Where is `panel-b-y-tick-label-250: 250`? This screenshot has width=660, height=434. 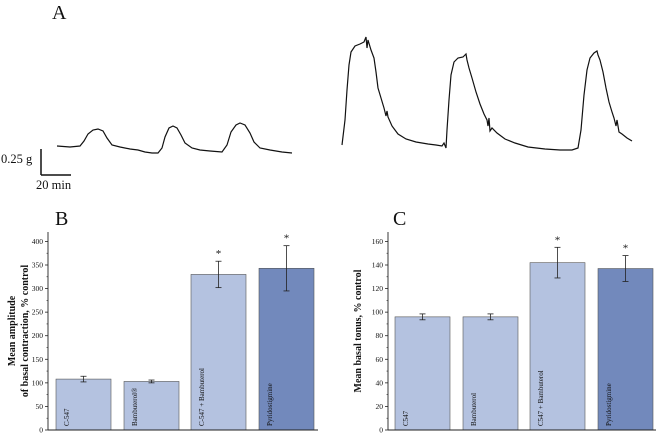
panel-b-y-tick-label-250: 250 is located at coordinates (38, 312).